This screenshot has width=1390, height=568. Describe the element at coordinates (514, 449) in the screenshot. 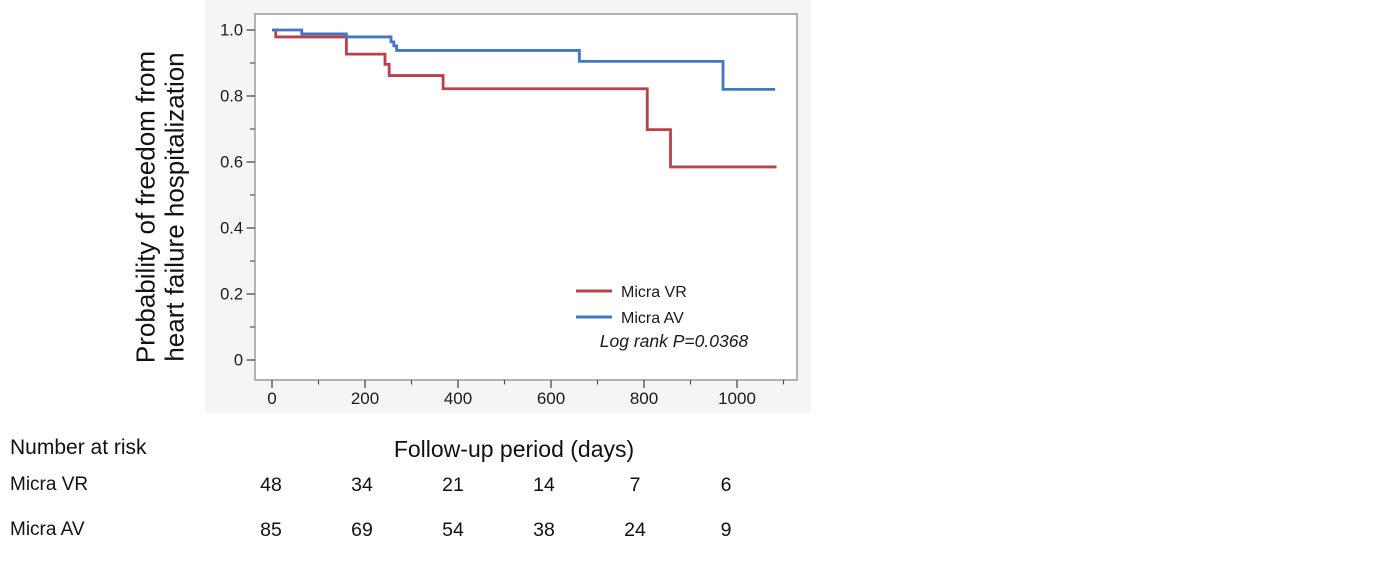

I see `x-axis-title: Follow-up period (days)` at that location.